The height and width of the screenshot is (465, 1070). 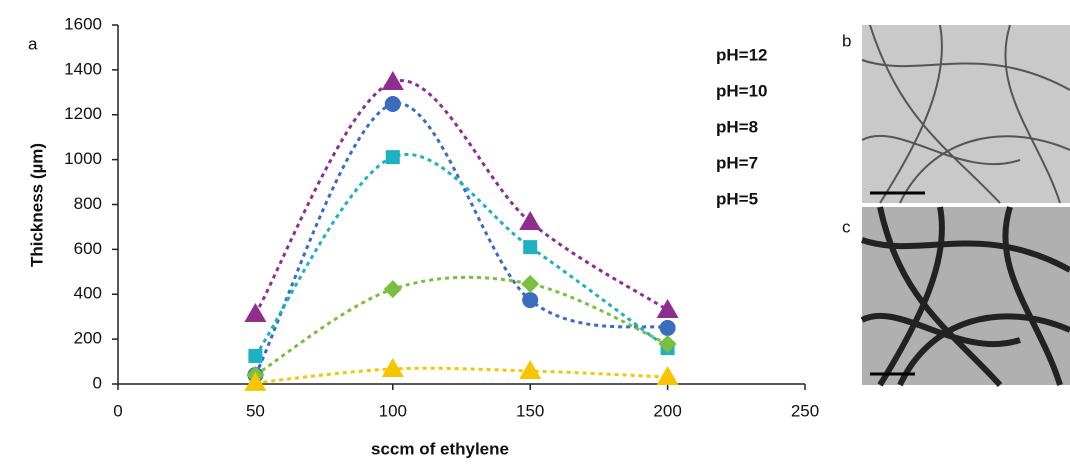 What do you see at coordinates (965, 114) in the screenshot?
I see `tem-image-b` at bounding box center [965, 114].